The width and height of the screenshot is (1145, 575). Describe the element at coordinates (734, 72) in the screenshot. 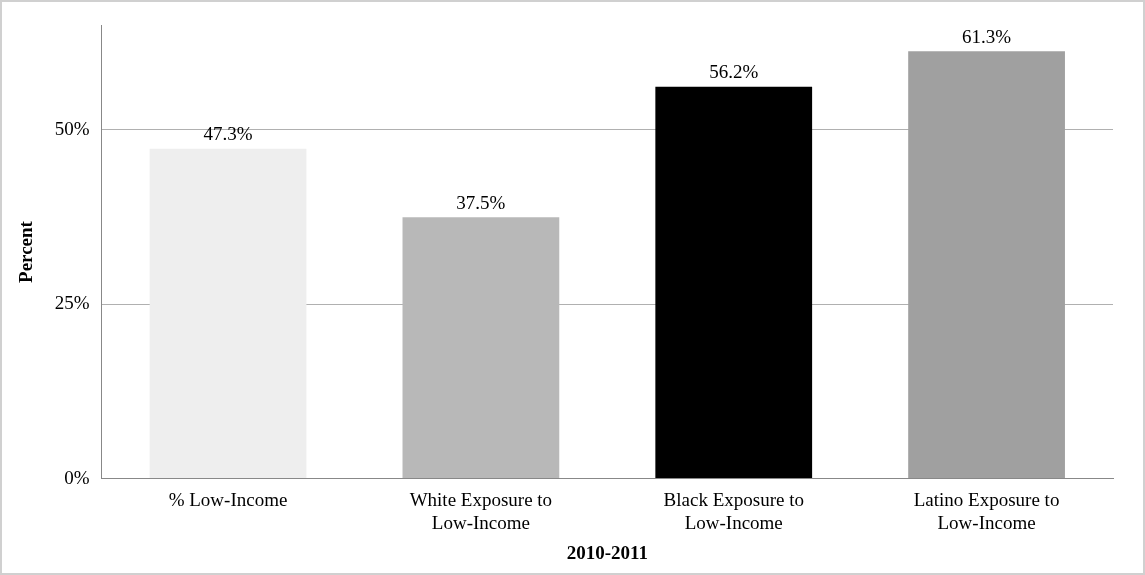

I see `data-label: 56.2%` at that location.